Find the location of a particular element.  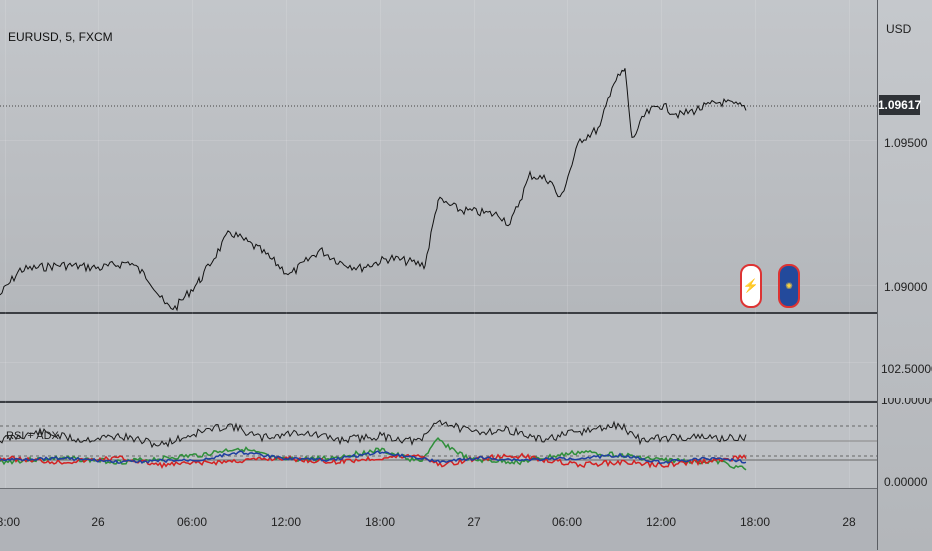

indicator-pane is located at coordinates (438, 445).